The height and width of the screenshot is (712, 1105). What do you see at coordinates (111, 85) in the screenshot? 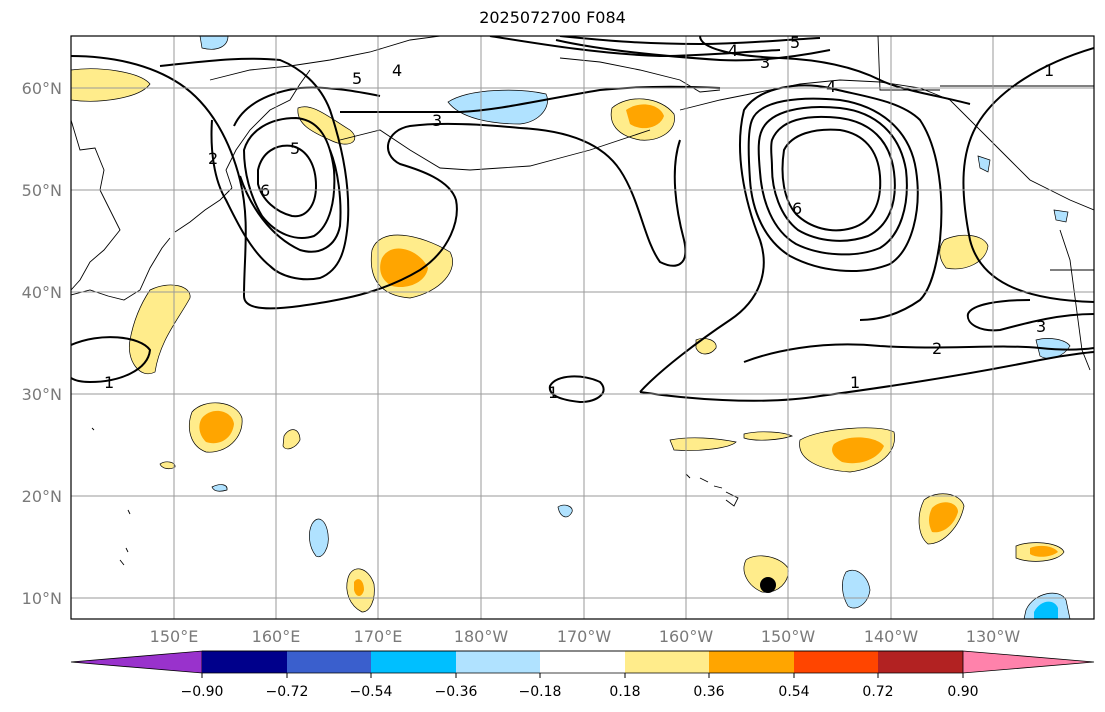
I see `shade-yellow-nw` at bounding box center [111, 85].